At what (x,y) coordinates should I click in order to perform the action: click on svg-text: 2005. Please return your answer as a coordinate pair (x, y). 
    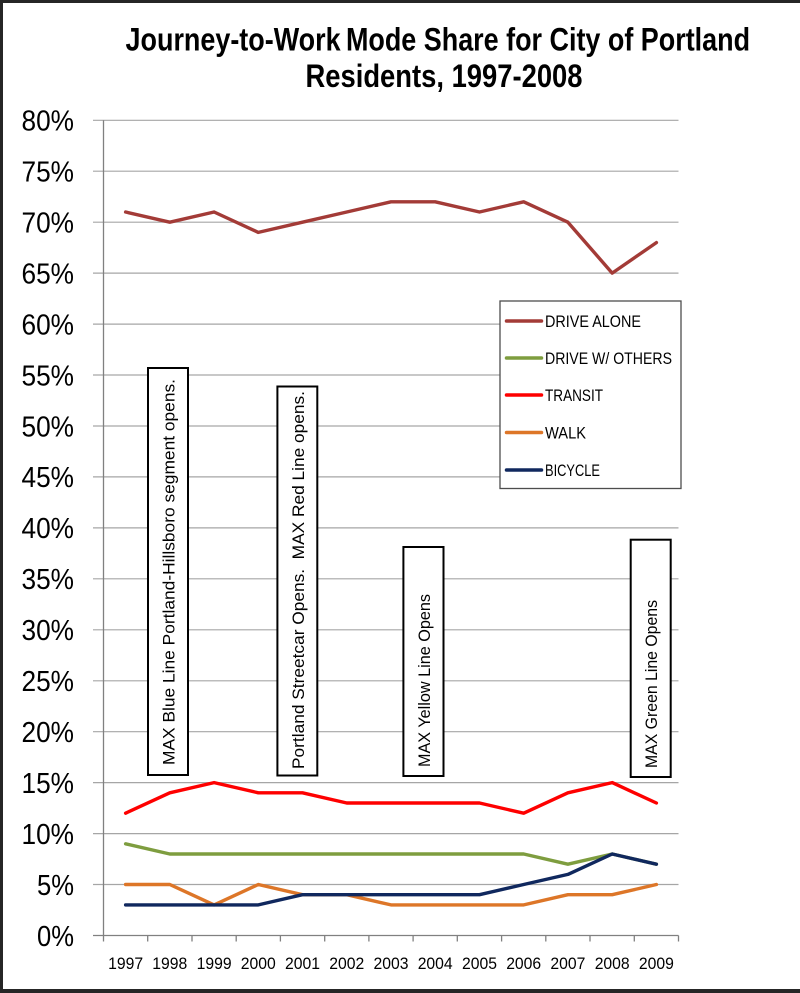
    Looking at the image, I should click on (479, 963).